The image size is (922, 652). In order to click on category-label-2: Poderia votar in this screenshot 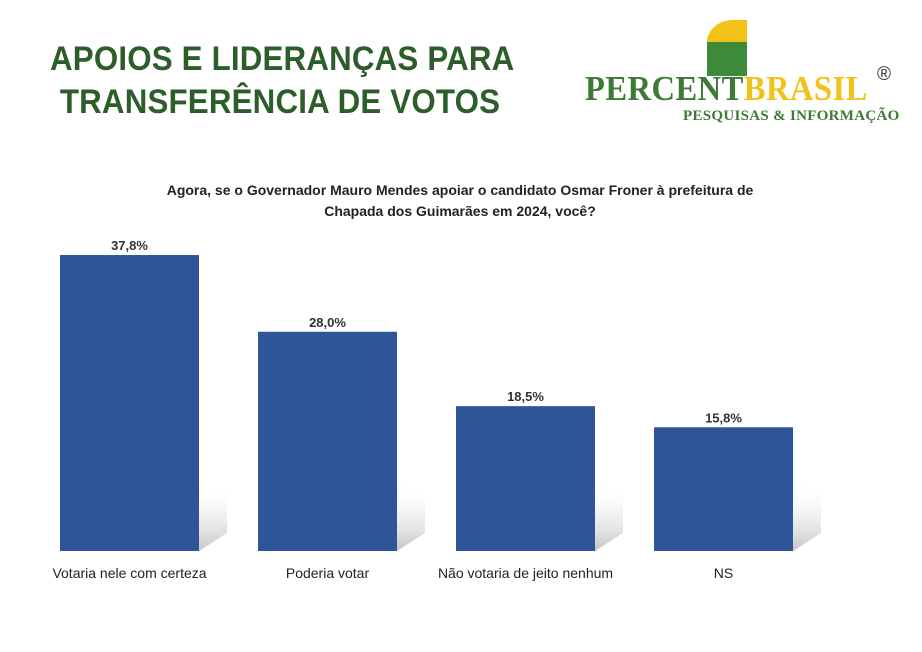, I will do `click(328, 573)`.